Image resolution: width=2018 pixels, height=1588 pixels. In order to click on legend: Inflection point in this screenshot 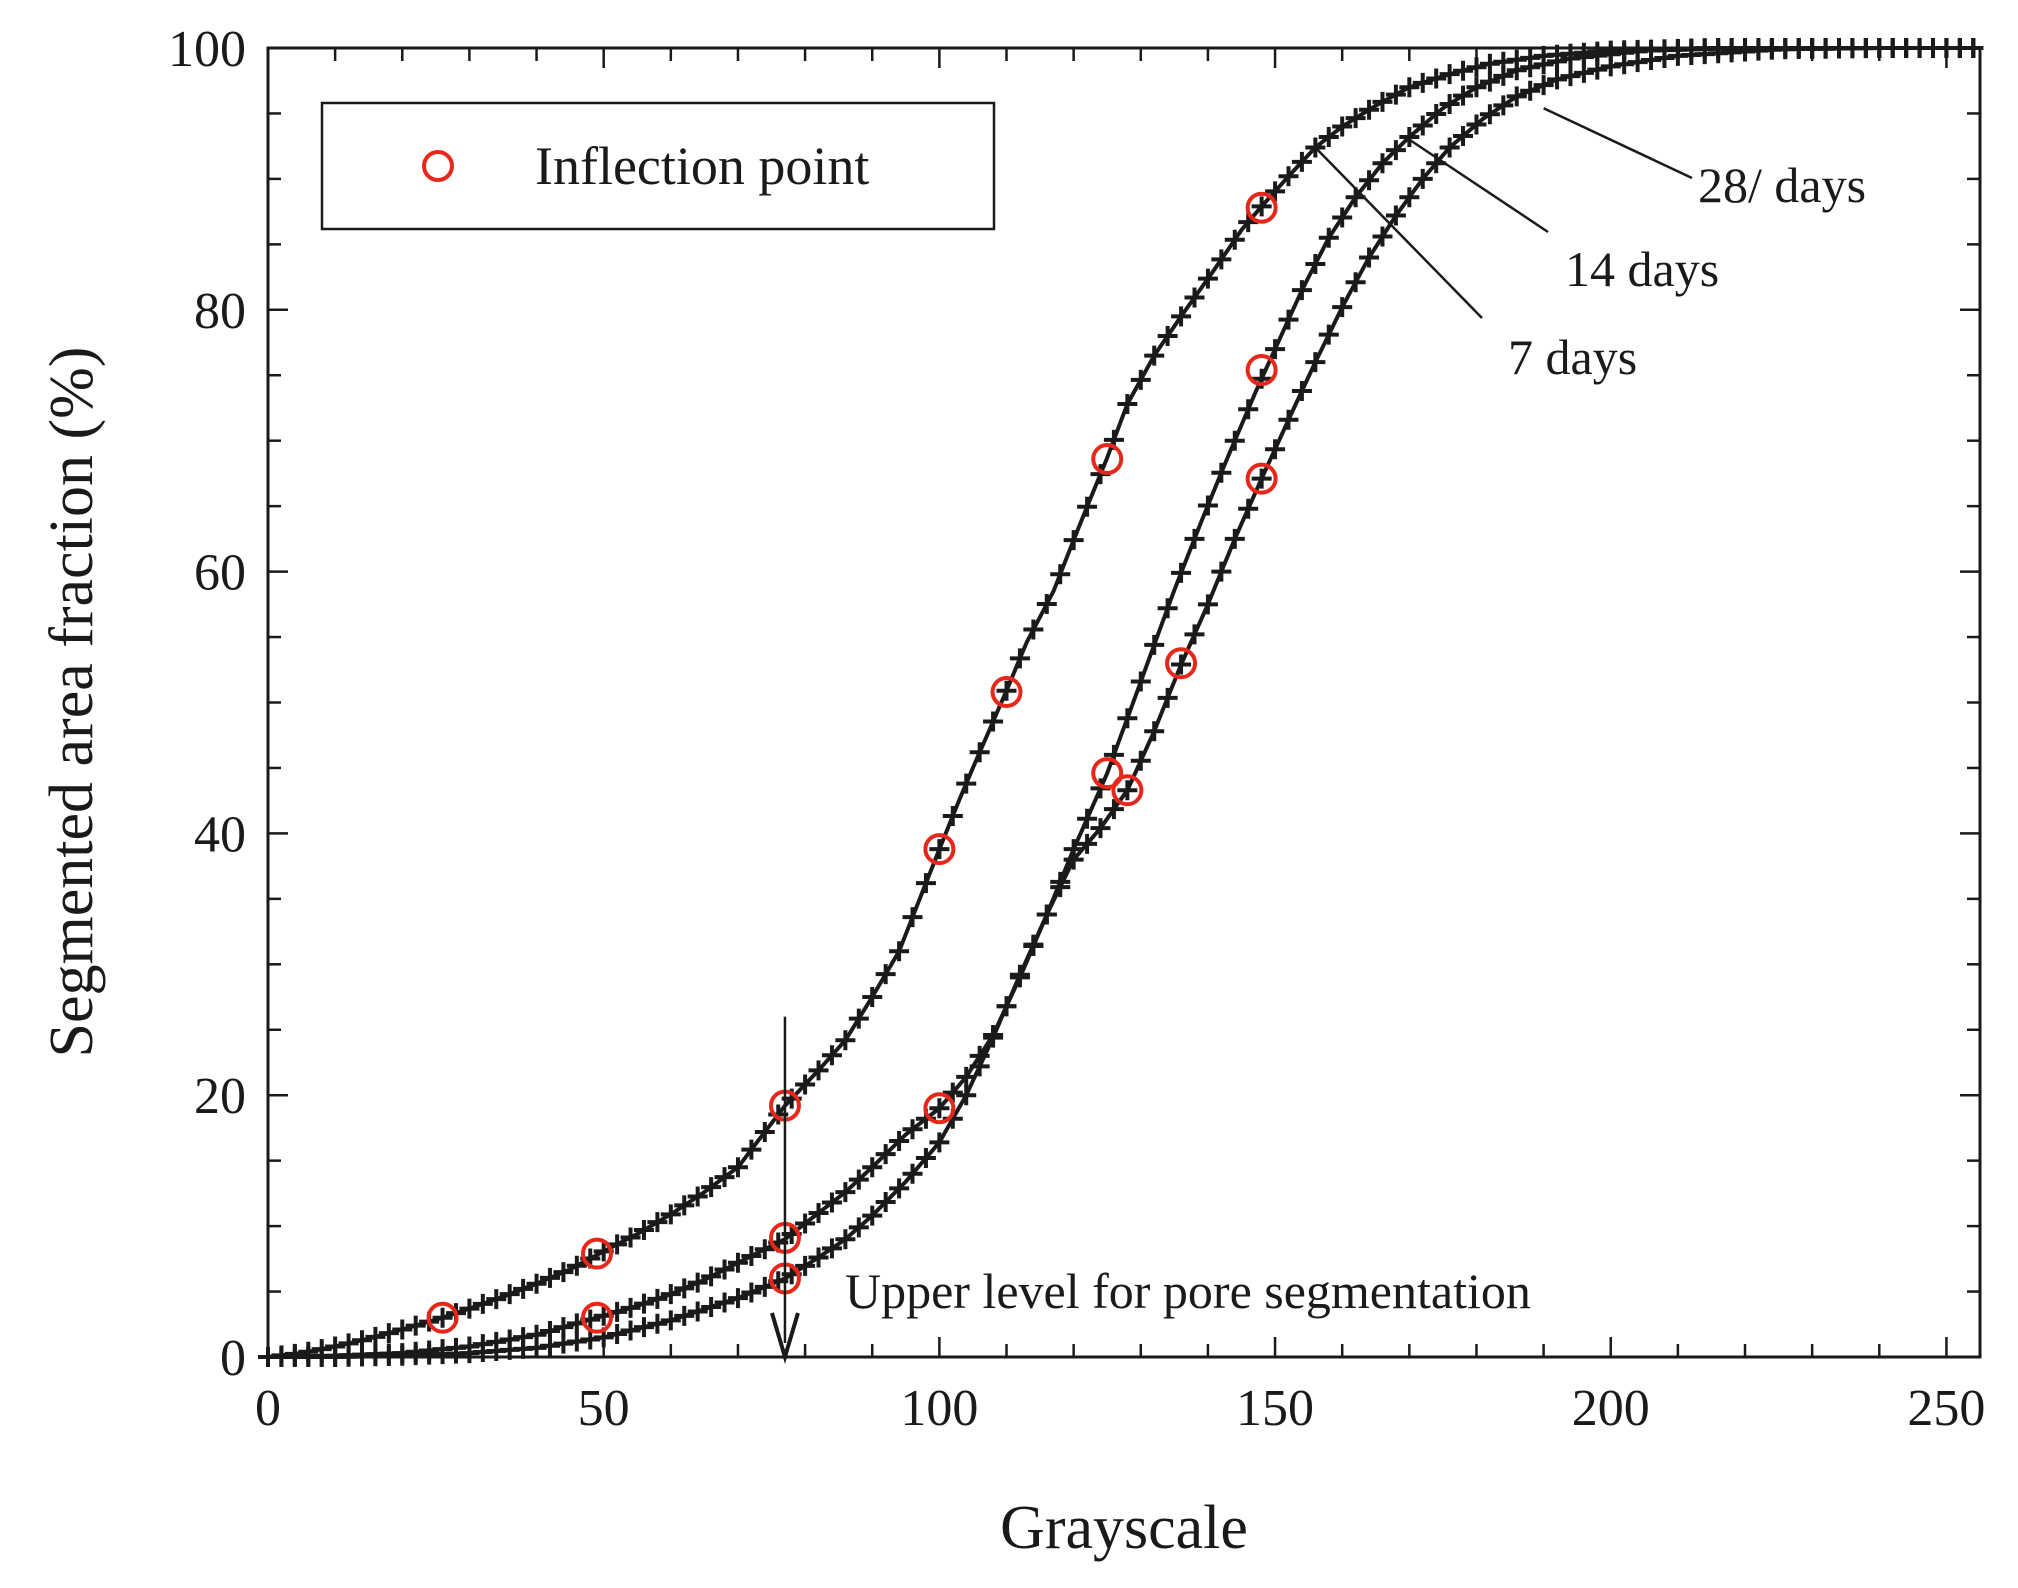, I will do `click(658, 166)`.